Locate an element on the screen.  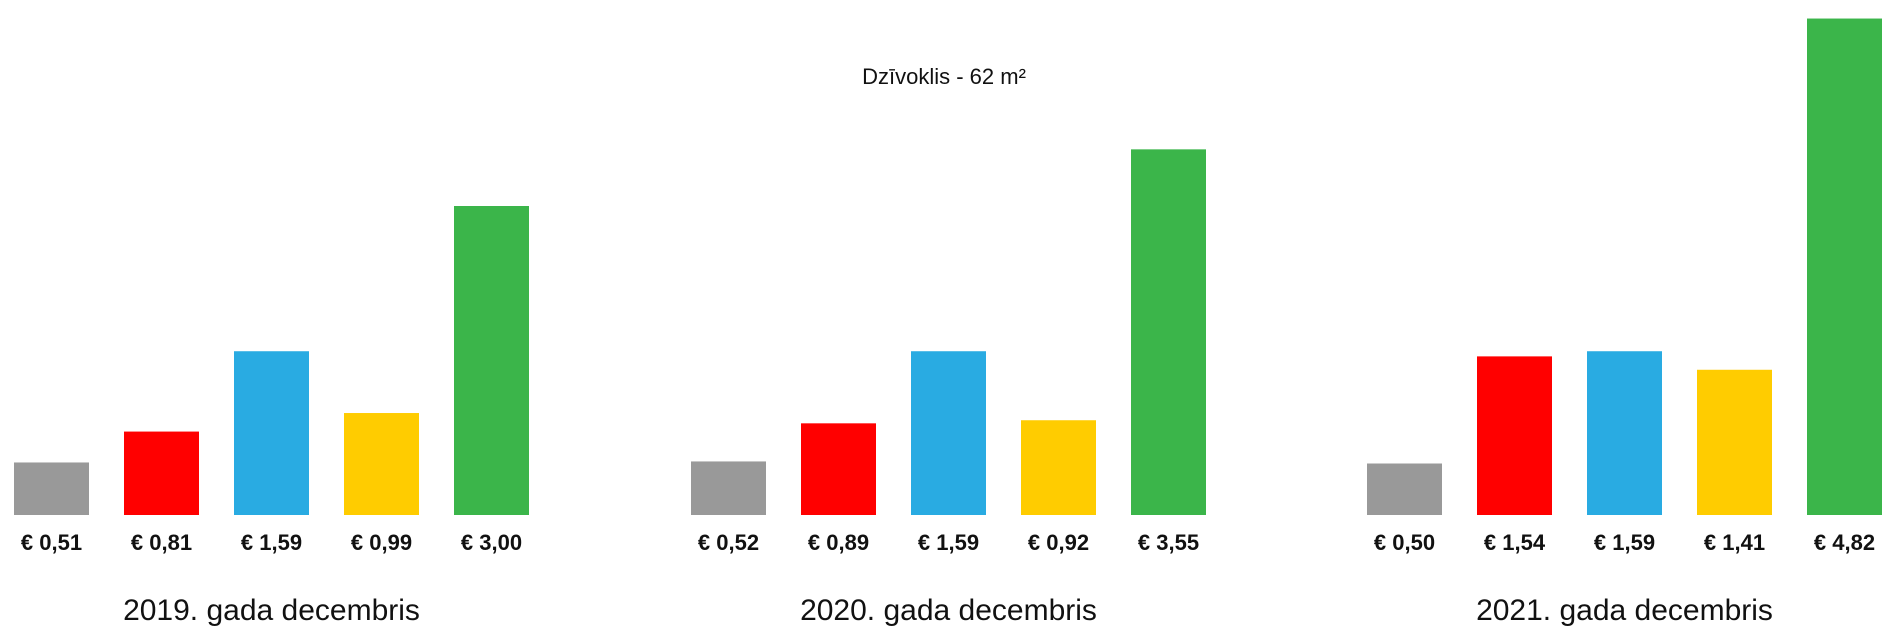
value-label: € 0,50 is located at coordinates (1404, 542).